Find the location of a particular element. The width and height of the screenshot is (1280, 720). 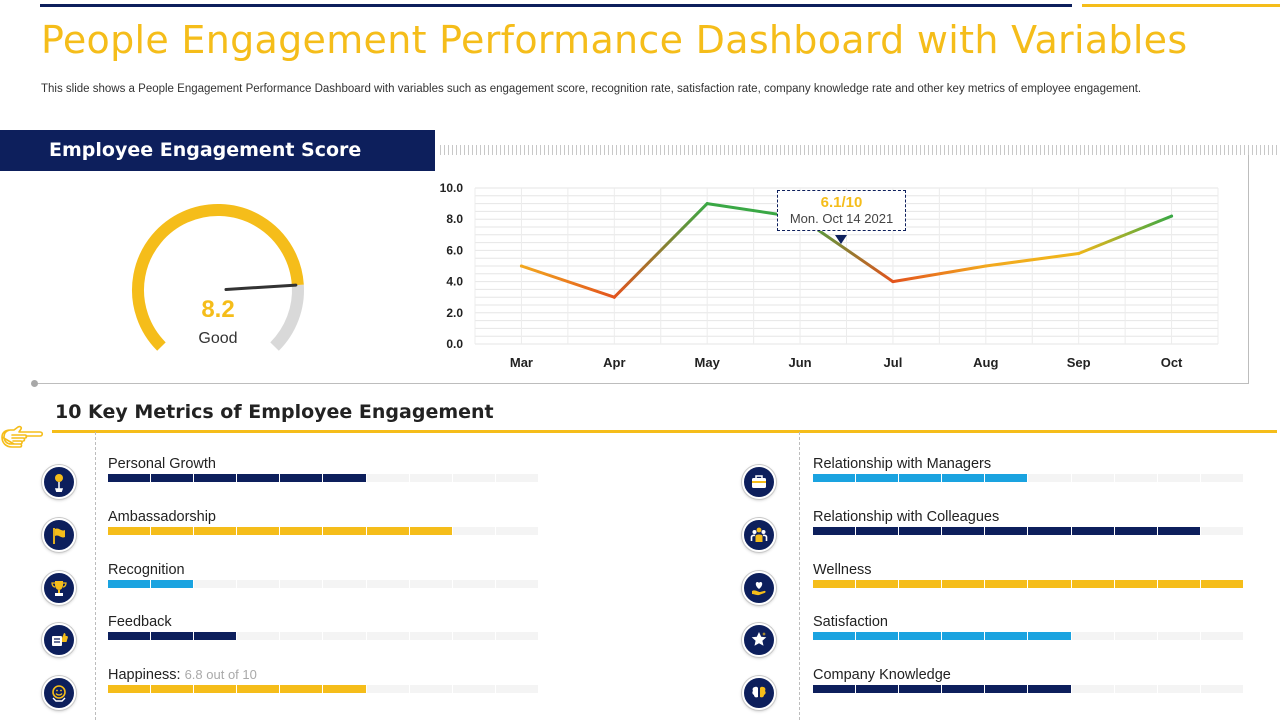

happy-face-icon is located at coordinates (59, 693).